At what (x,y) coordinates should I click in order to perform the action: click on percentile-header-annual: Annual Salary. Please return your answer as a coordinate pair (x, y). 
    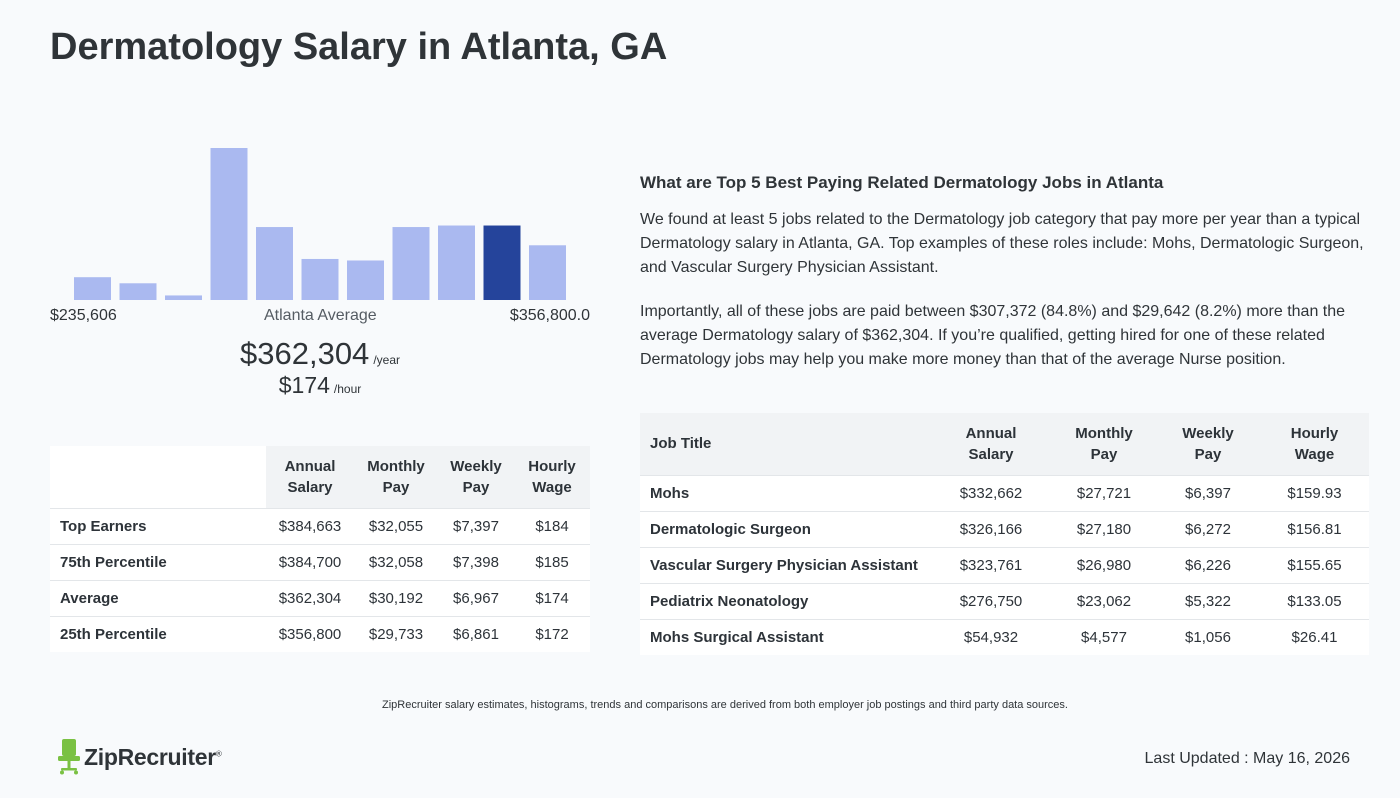
    Looking at the image, I should click on (310, 477).